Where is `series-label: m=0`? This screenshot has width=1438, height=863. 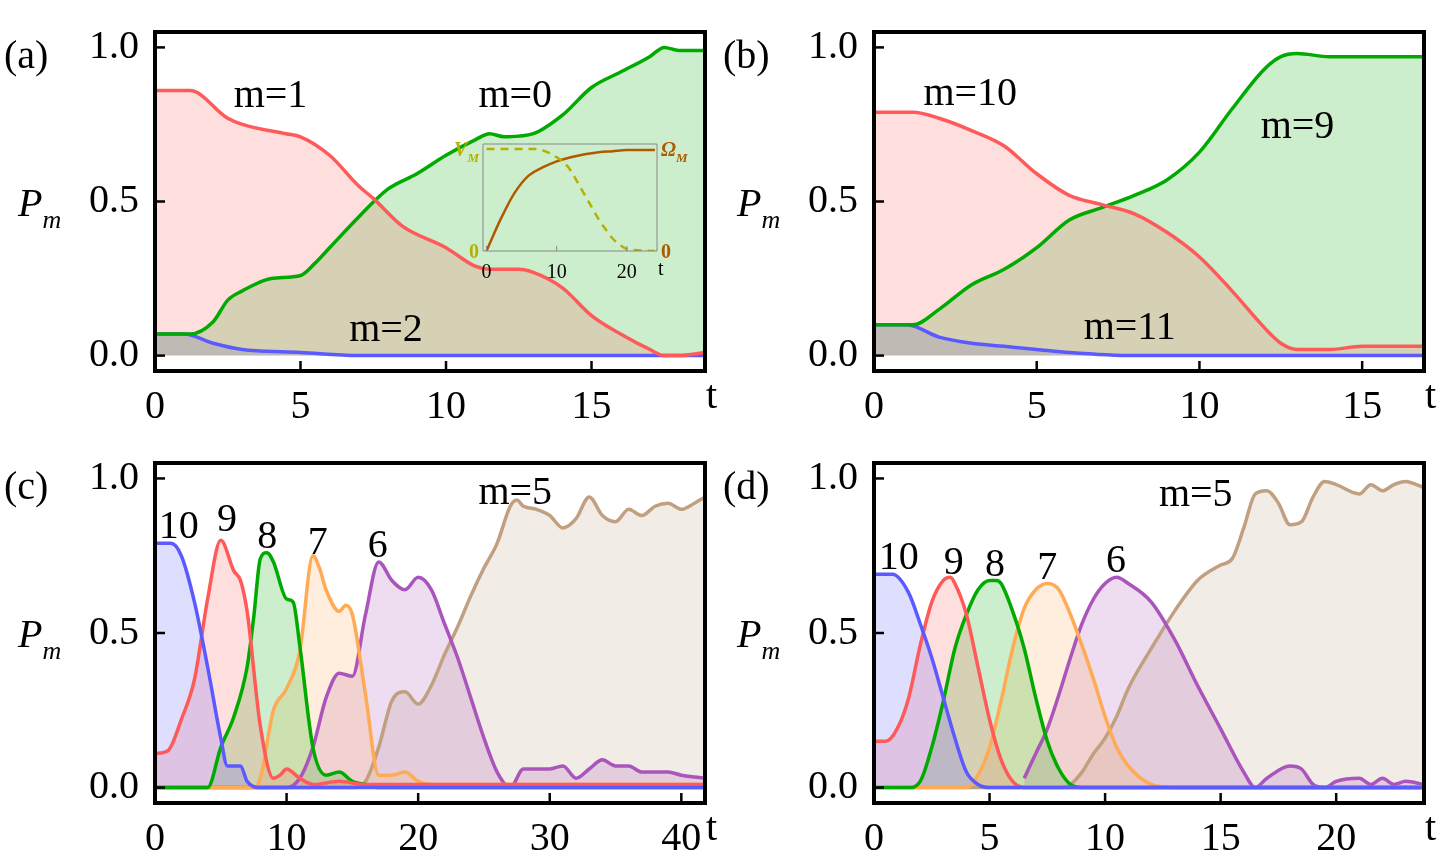 series-label: m=0 is located at coordinates (515, 94).